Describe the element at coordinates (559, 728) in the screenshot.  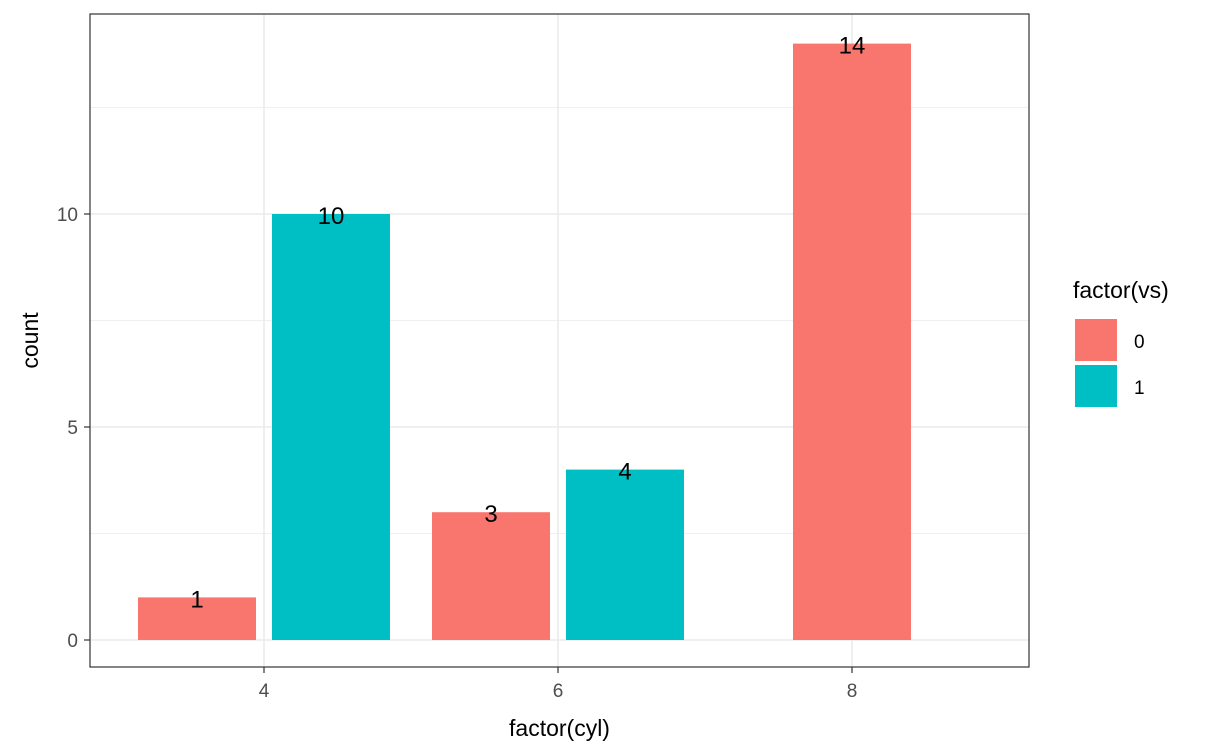
I see `x-axis-title: factor(cyl)` at that location.